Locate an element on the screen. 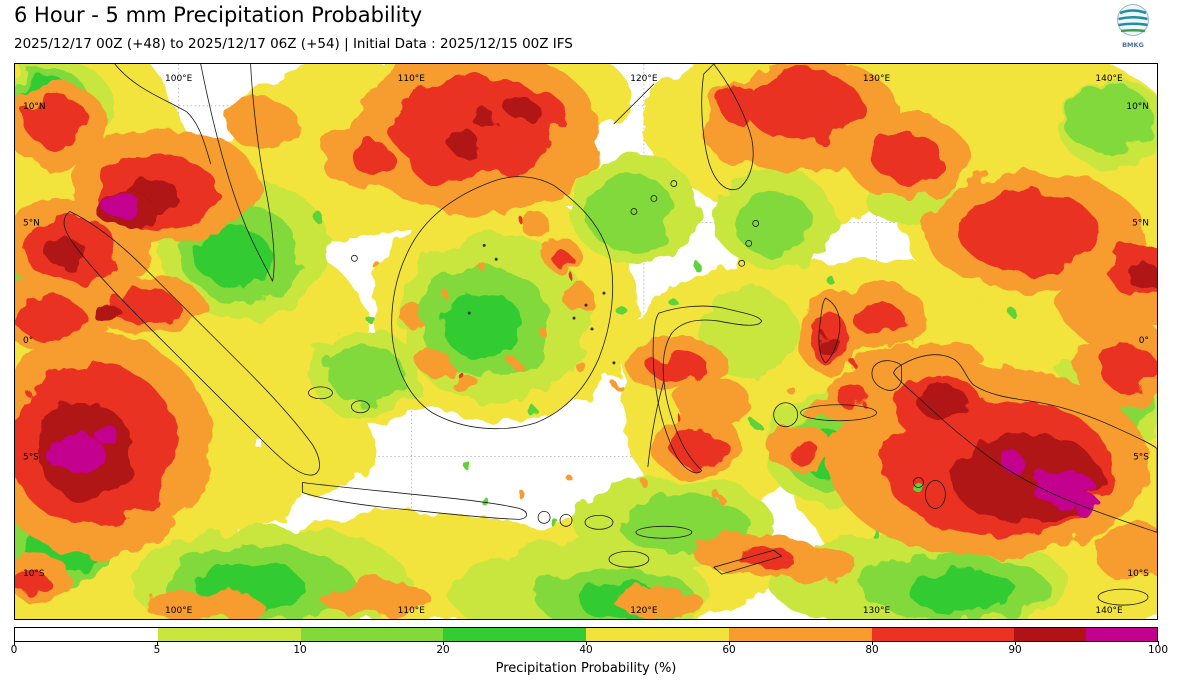 The height and width of the screenshot is (690, 1180). colorbar-tick-label: 90 is located at coordinates (1015, 650).